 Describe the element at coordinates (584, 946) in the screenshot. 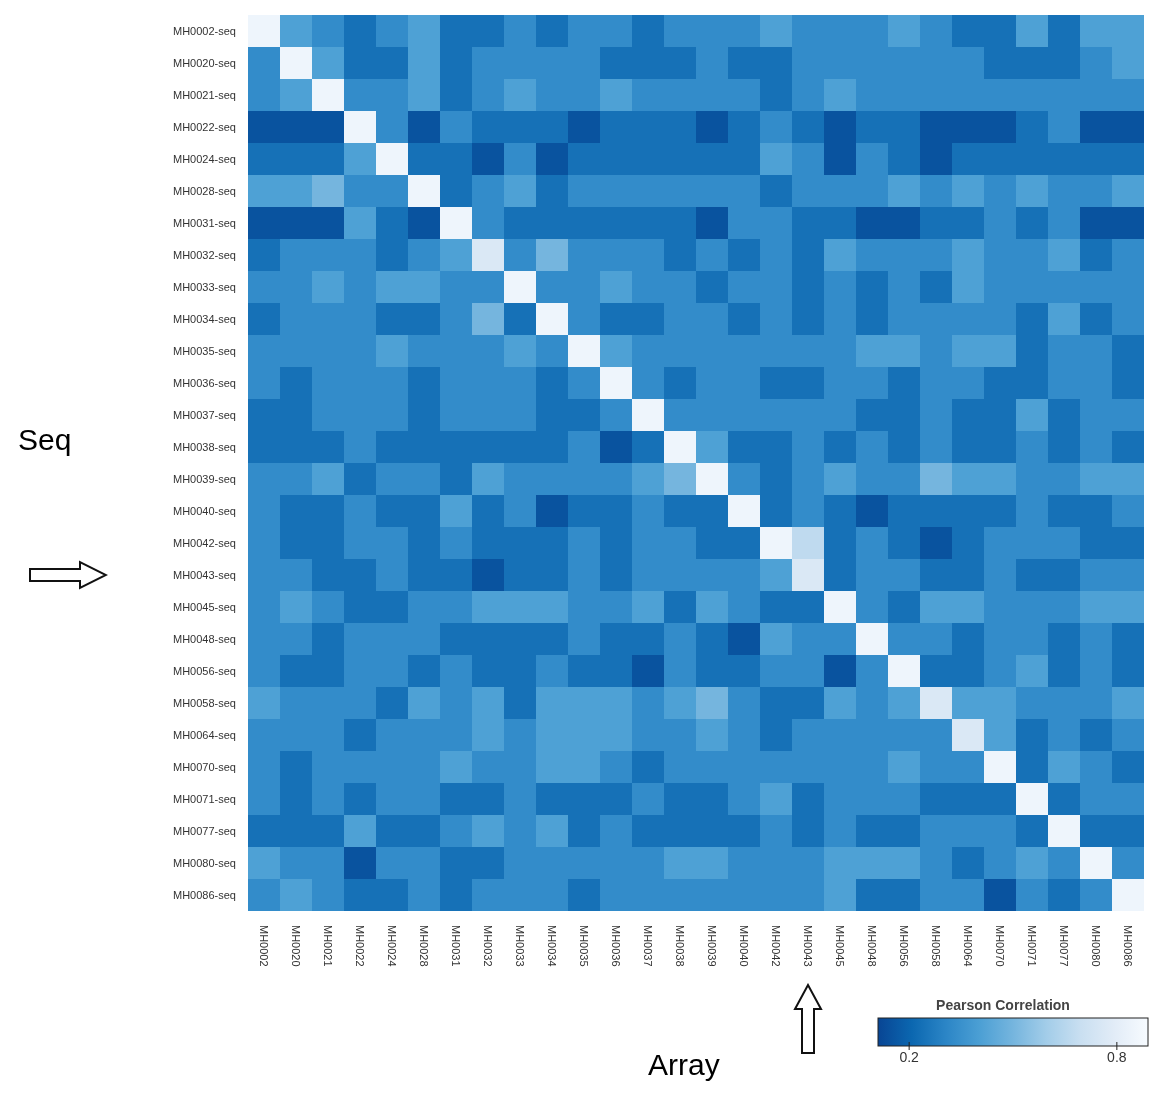

I see `x-tick-label: MH0035` at that location.